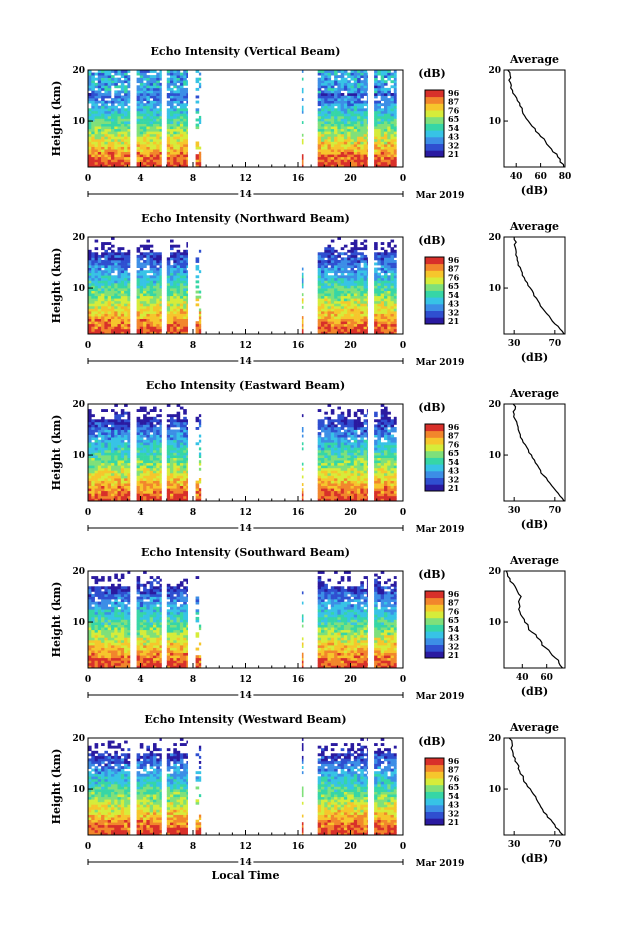  What do you see at coordinates (454, 295) in the screenshot?
I see `colorbar-tick-label: 54` at bounding box center [454, 295].